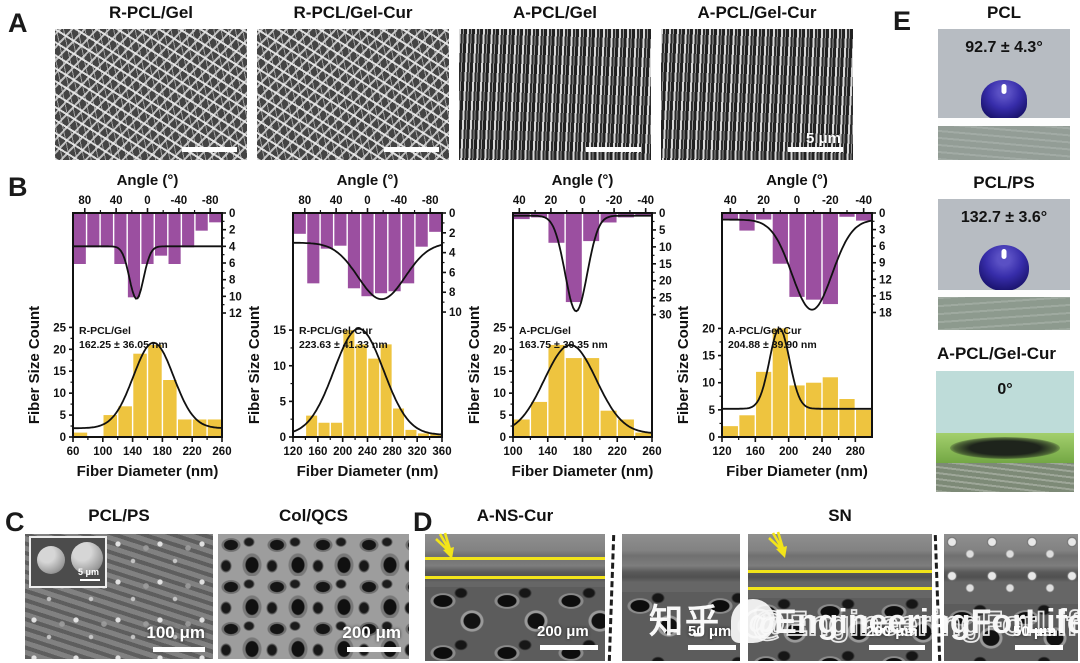 The height and width of the screenshot is (663, 1080). What do you see at coordinates (685, 622) in the screenshot?
I see `watermark-zhihu-text: 知乎` at bounding box center [685, 622].